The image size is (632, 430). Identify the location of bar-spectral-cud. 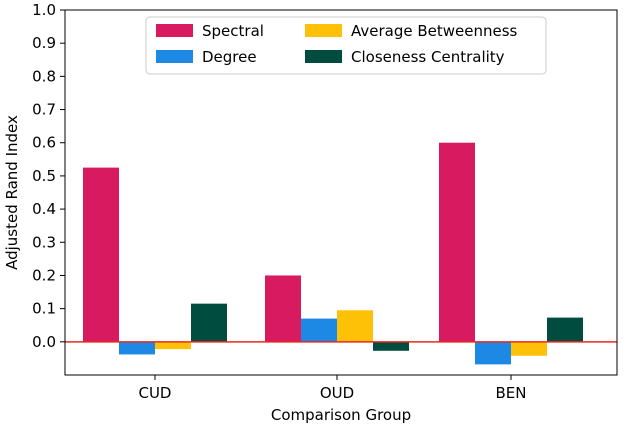
(101, 254).